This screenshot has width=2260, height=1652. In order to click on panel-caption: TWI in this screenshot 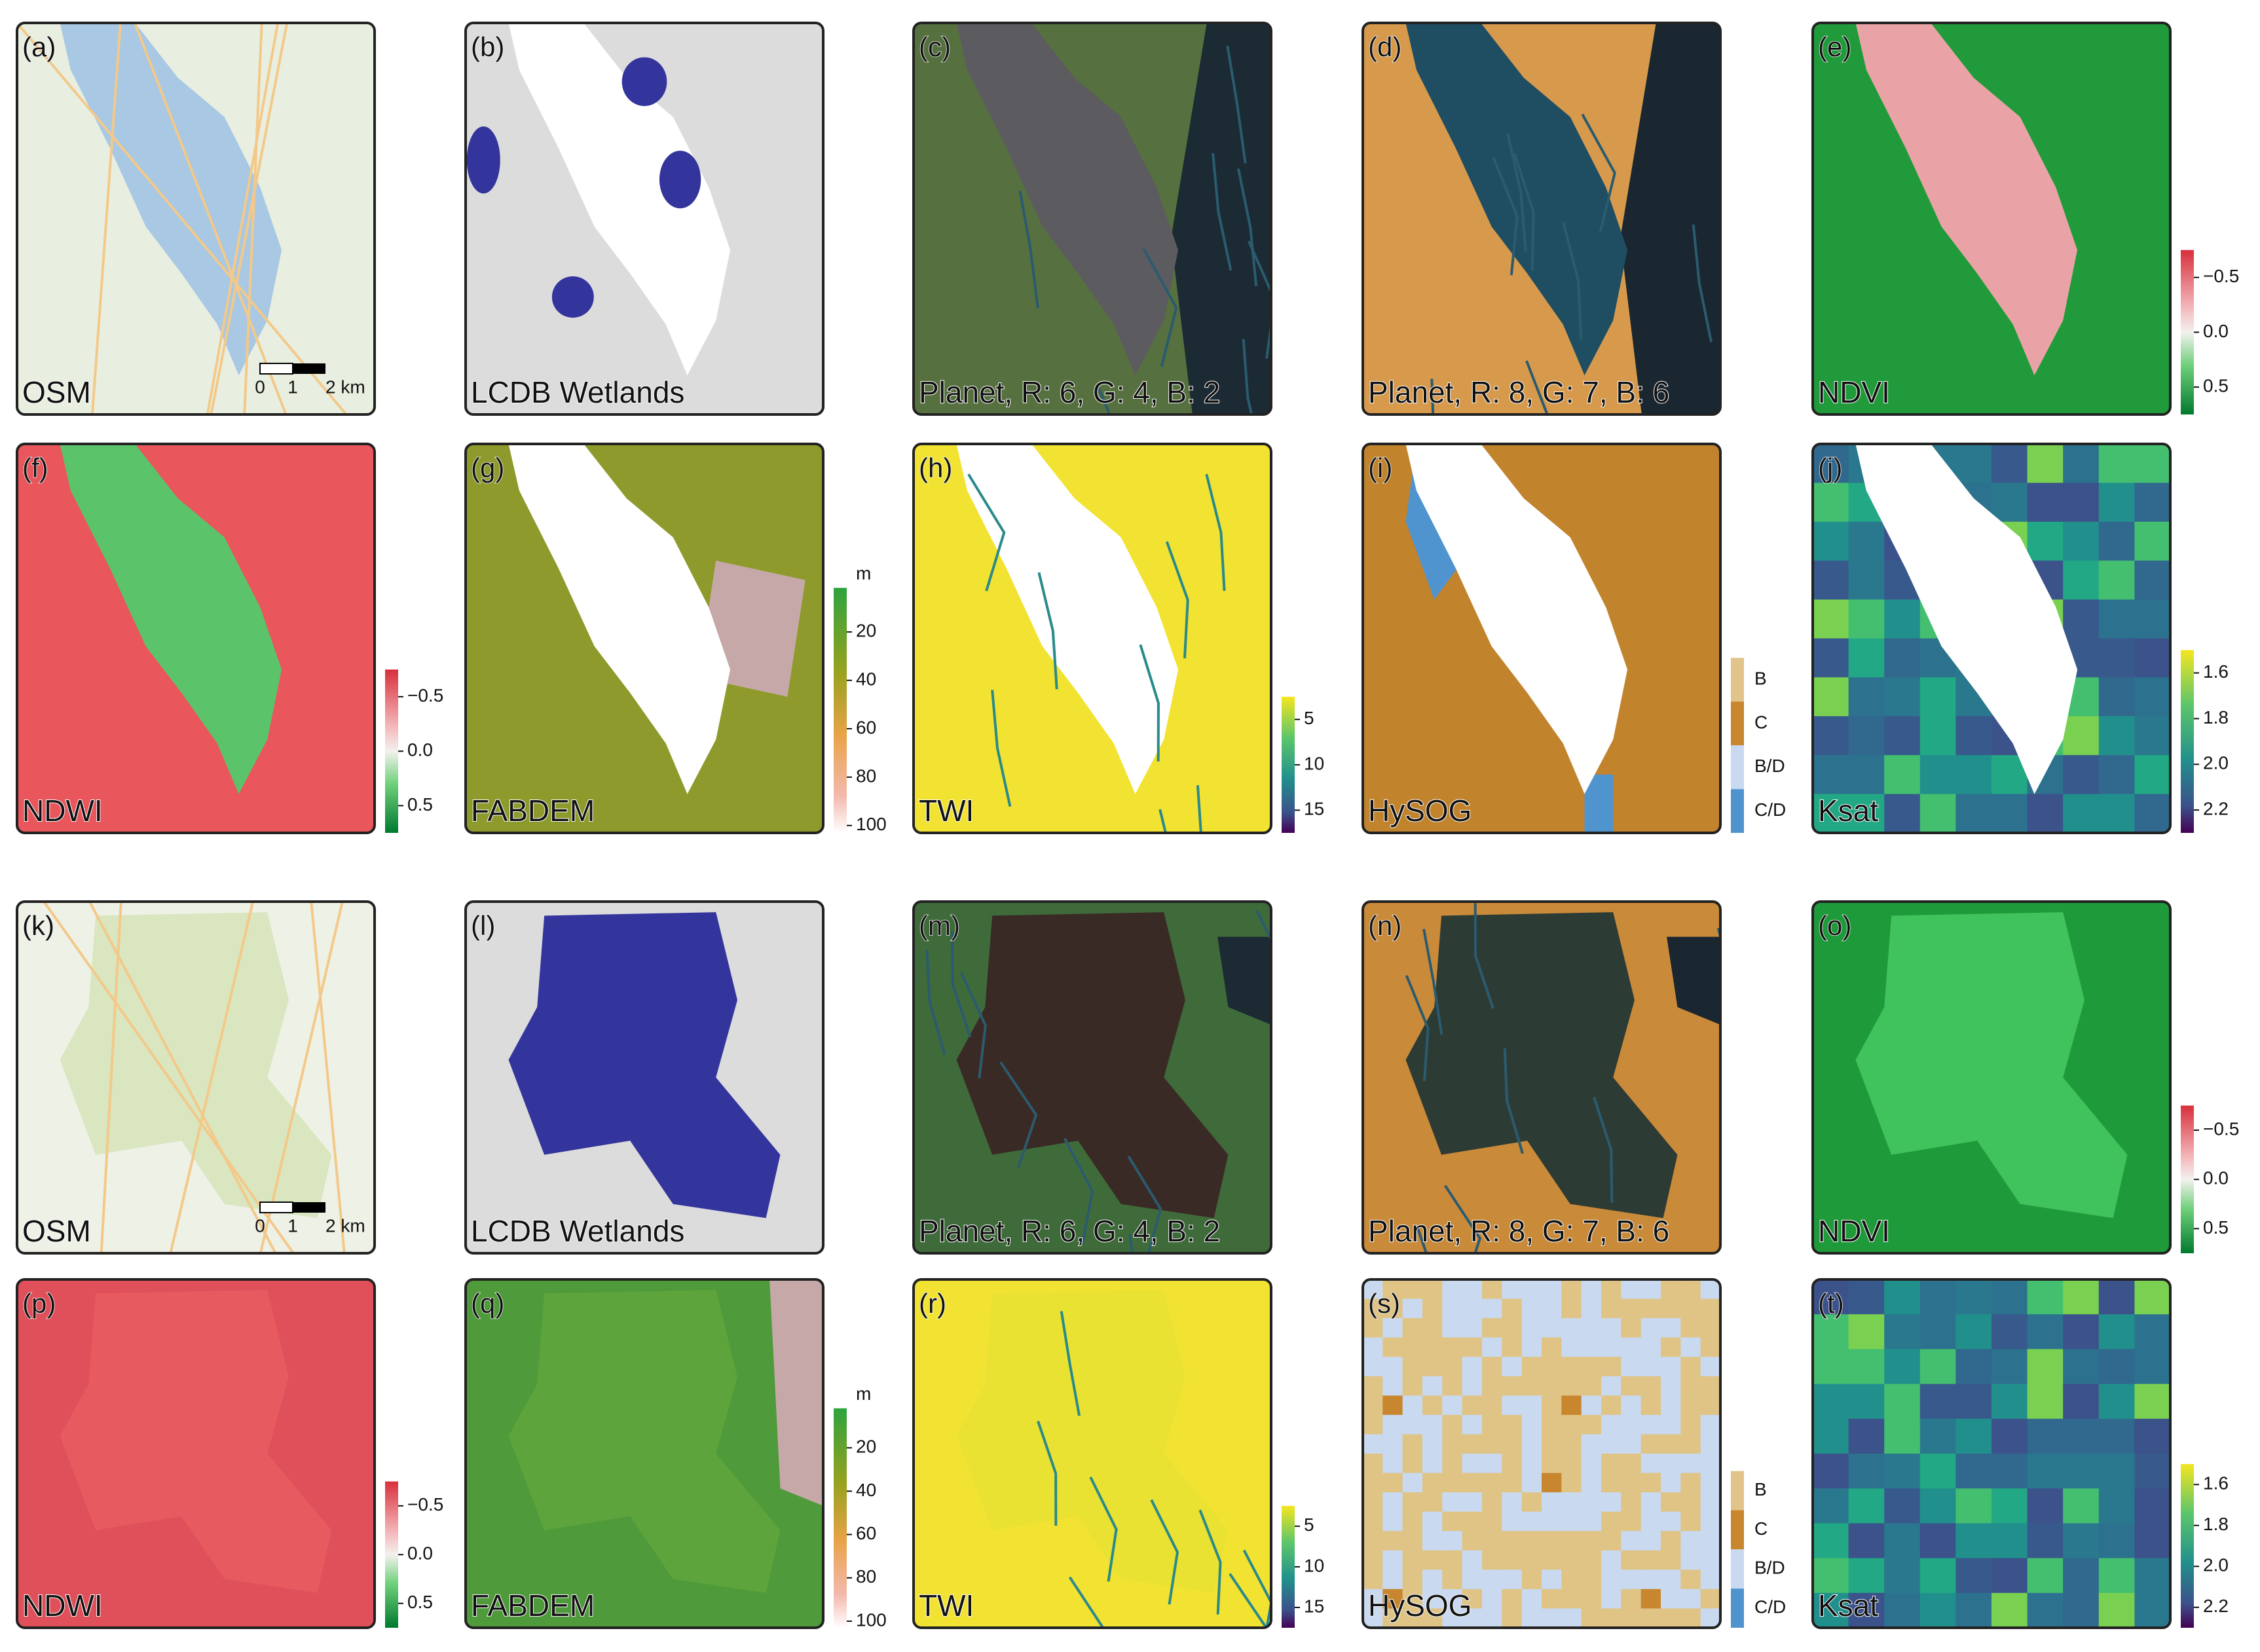, I will do `click(946, 1605)`.